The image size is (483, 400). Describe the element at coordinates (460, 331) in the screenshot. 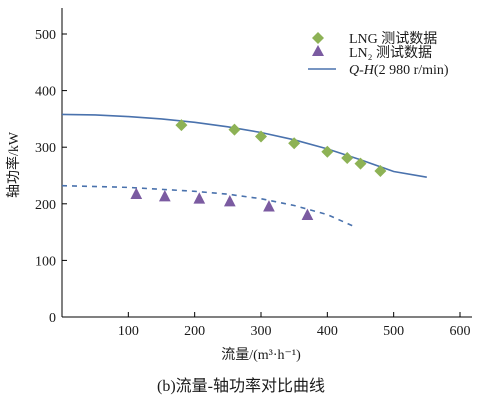

I see `x-tick-label: 600` at that location.